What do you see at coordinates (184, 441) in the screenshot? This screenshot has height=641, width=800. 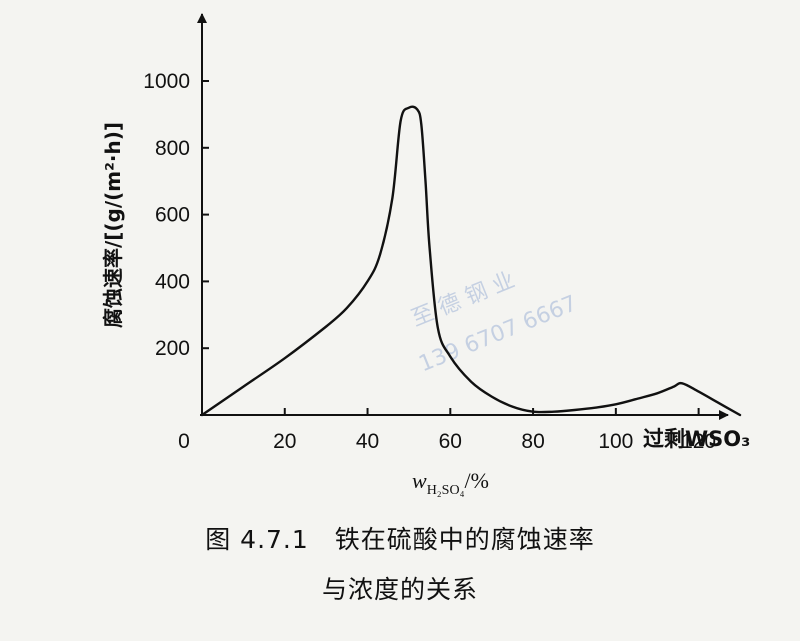 I see `x-tick-label: 0` at bounding box center [184, 441].